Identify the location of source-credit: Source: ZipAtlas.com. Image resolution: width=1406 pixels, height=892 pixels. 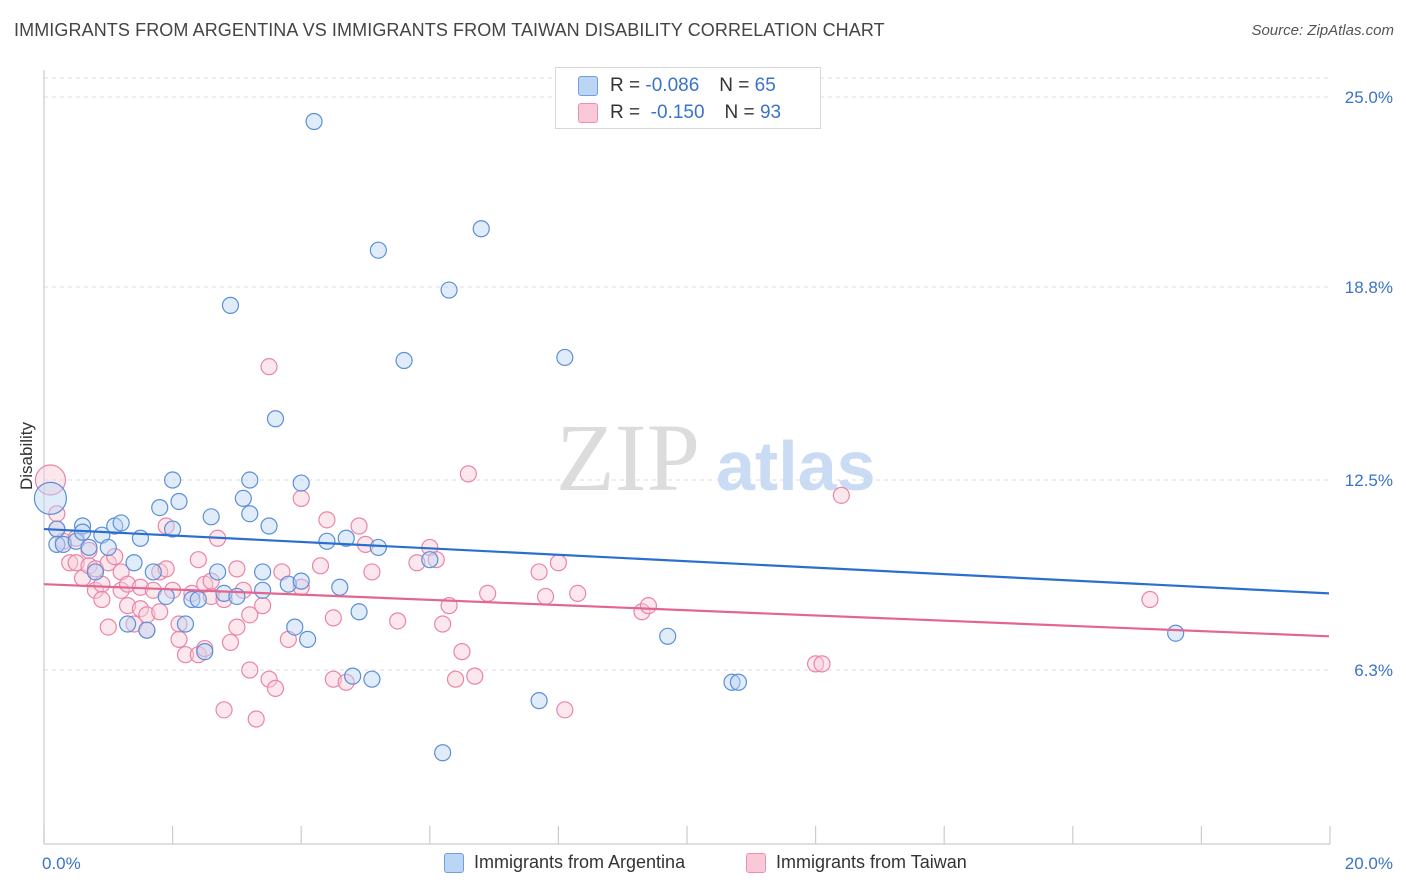
(1322, 30).